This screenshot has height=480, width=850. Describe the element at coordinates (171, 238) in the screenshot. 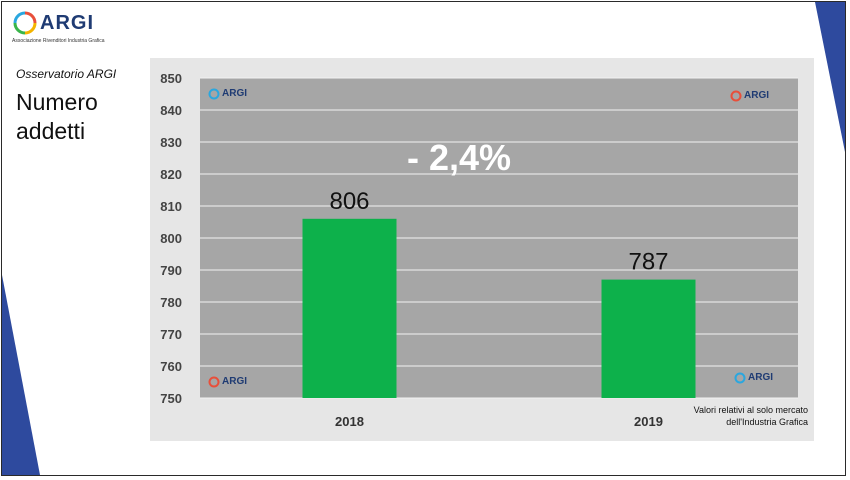

I see `y-tick-label: 800` at that location.